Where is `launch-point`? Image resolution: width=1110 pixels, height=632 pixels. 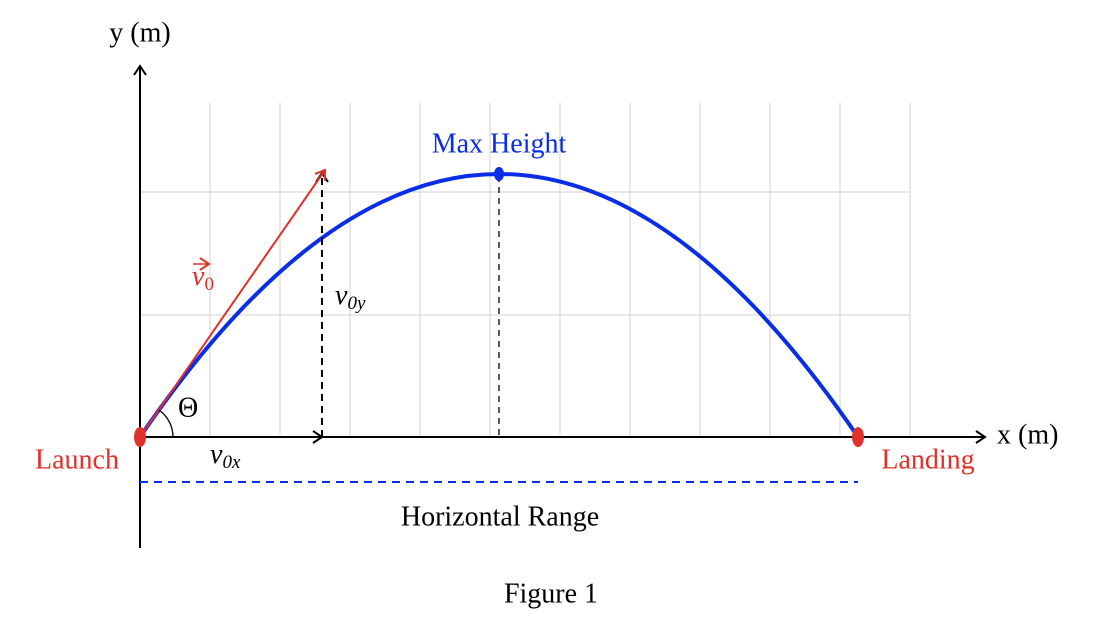 launch-point is located at coordinates (140, 437).